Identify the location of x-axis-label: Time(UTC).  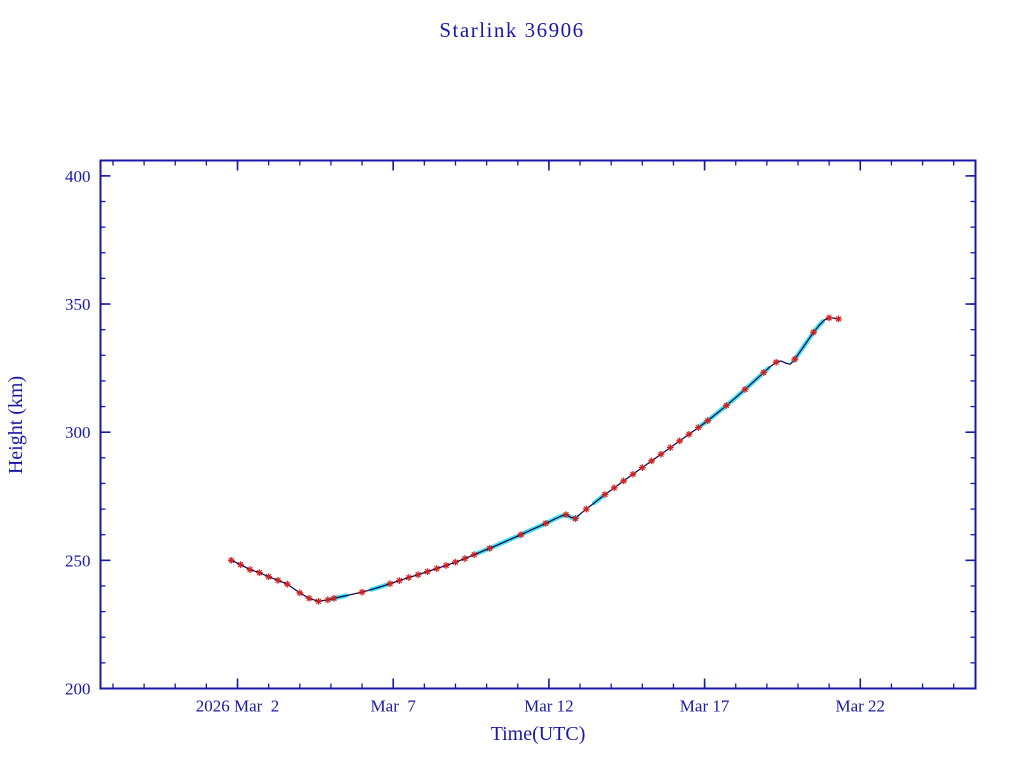
(538, 734).